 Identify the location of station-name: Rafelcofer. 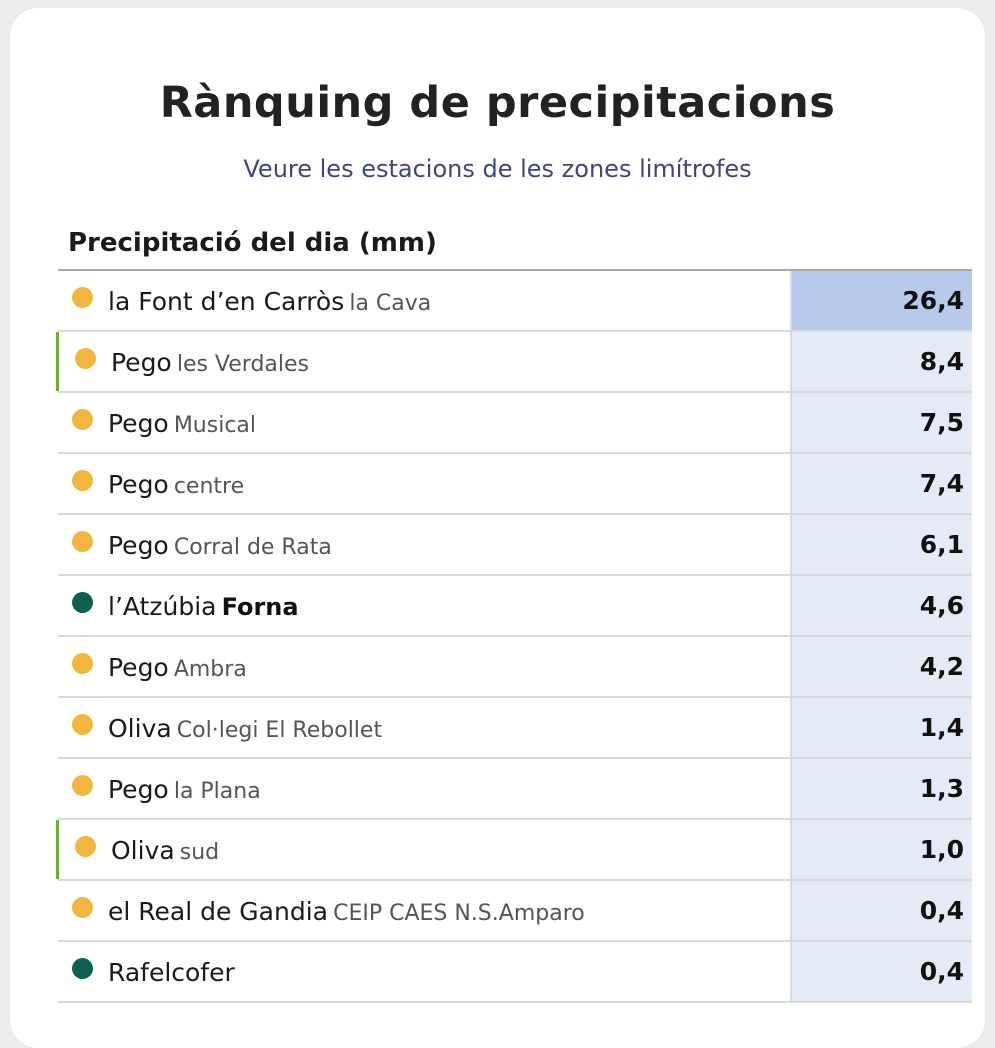
(171, 972).